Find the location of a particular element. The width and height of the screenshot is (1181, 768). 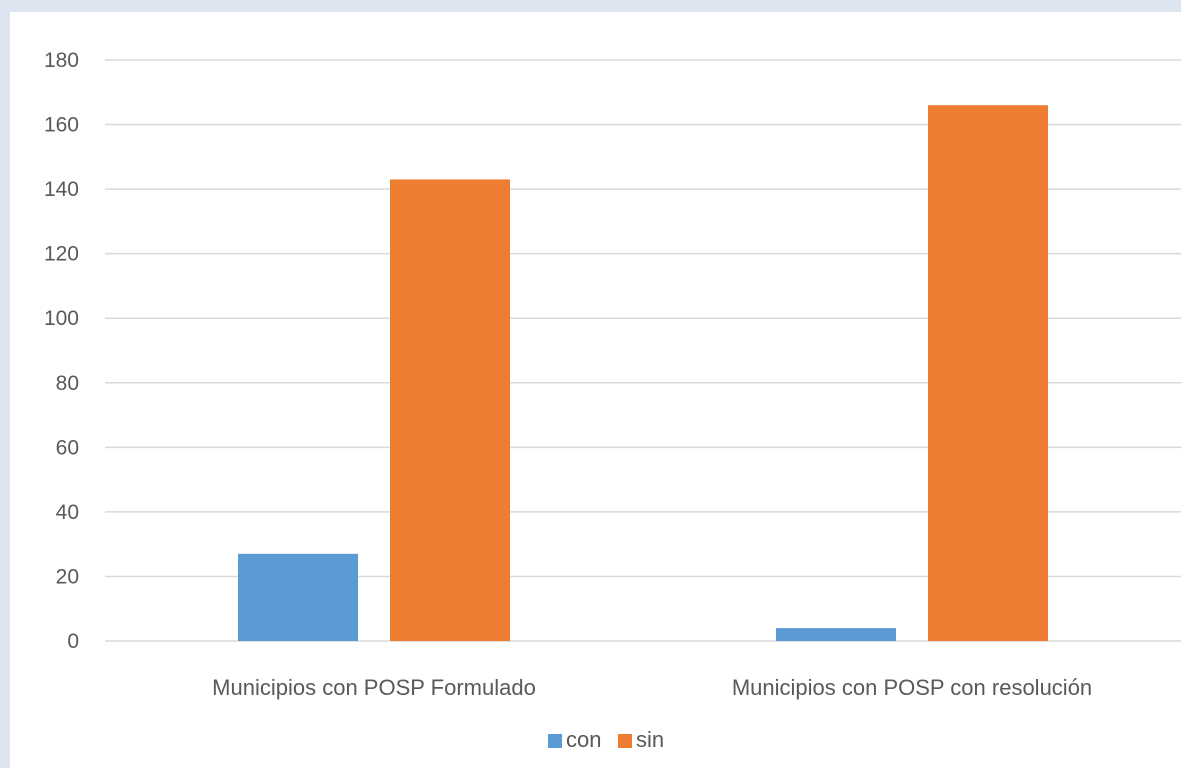

x-category-label: Municipios con POSP con resolución is located at coordinates (912, 687).